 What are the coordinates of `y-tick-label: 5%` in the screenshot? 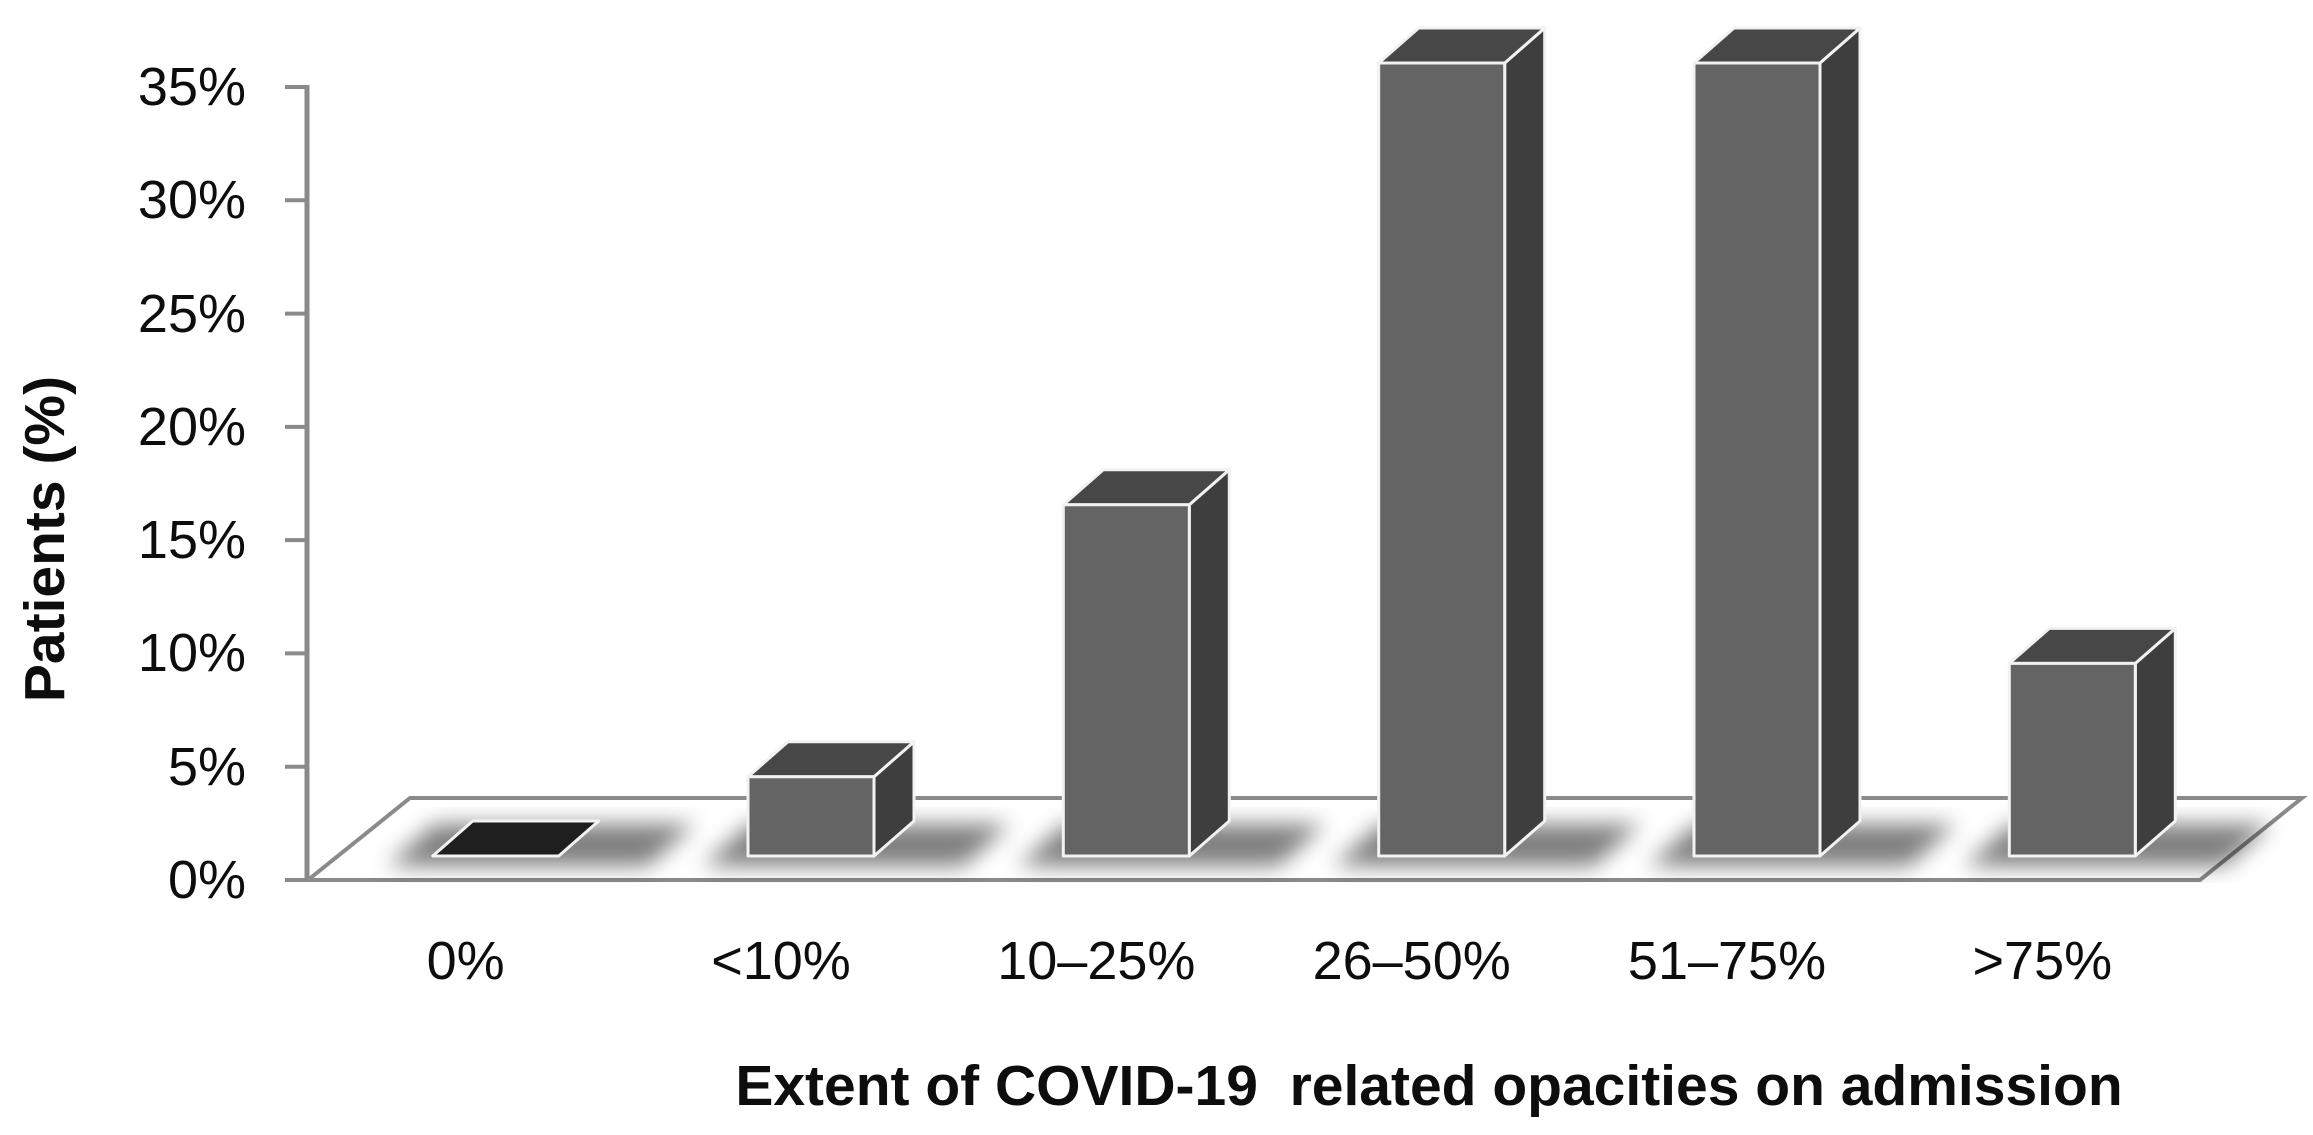 It's located at (206, 766).